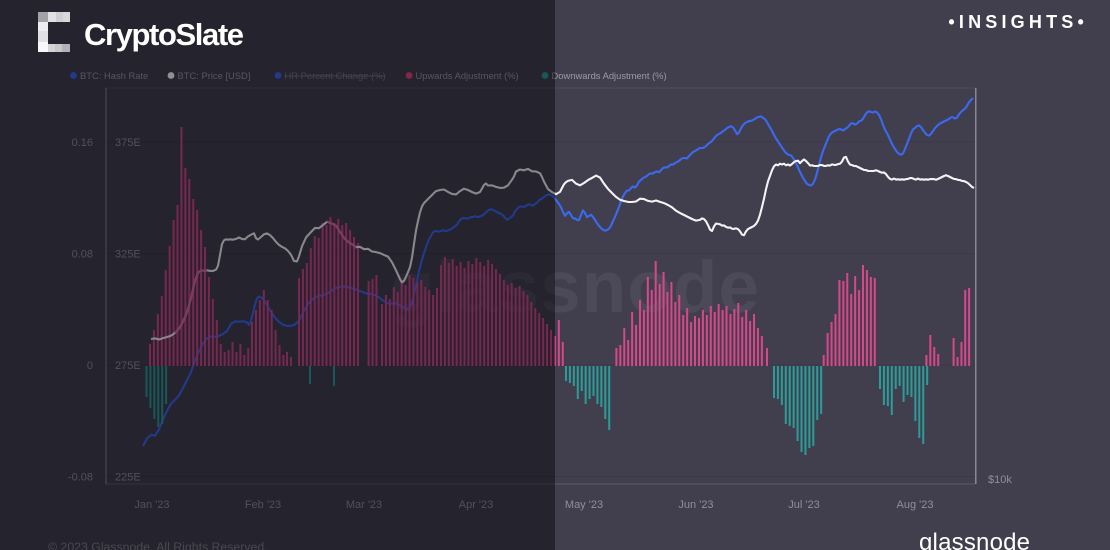 The height and width of the screenshot is (550, 1110). Describe the element at coordinates (467, 75) in the screenshot. I see `svg-text: Upwards Adjustment (%)` at that location.